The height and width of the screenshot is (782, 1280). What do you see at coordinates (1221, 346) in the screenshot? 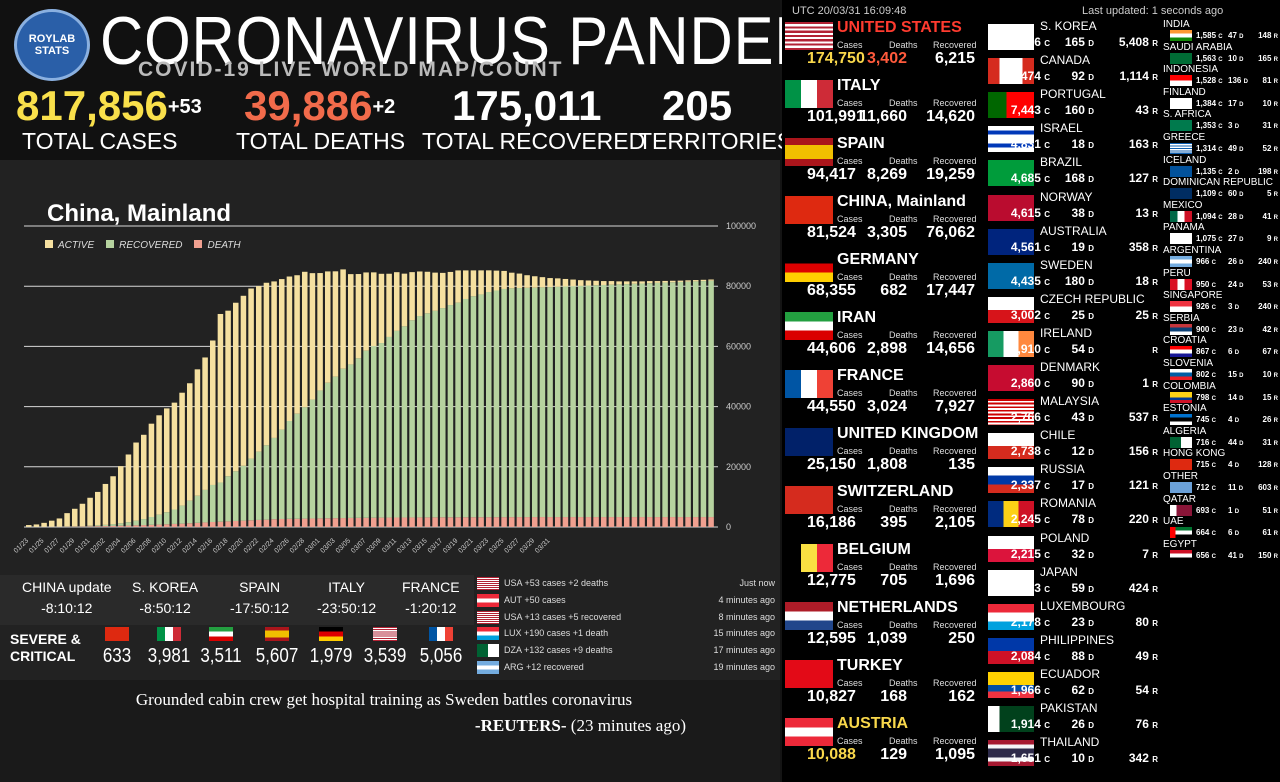
I see `country-row-croatia: CROATIA 867 C 6 D 67 R` at bounding box center [1221, 346].